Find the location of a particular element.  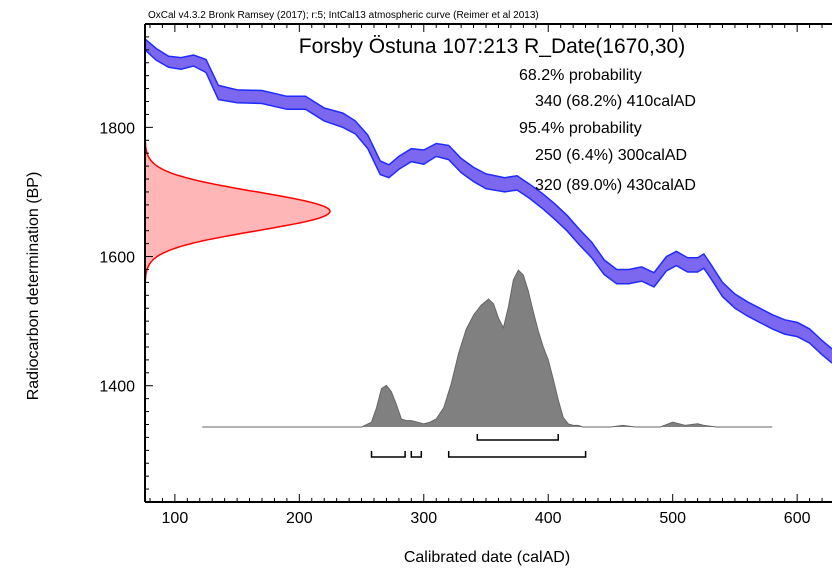

measurement-distribution-fill is located at coordinates (237, 211).